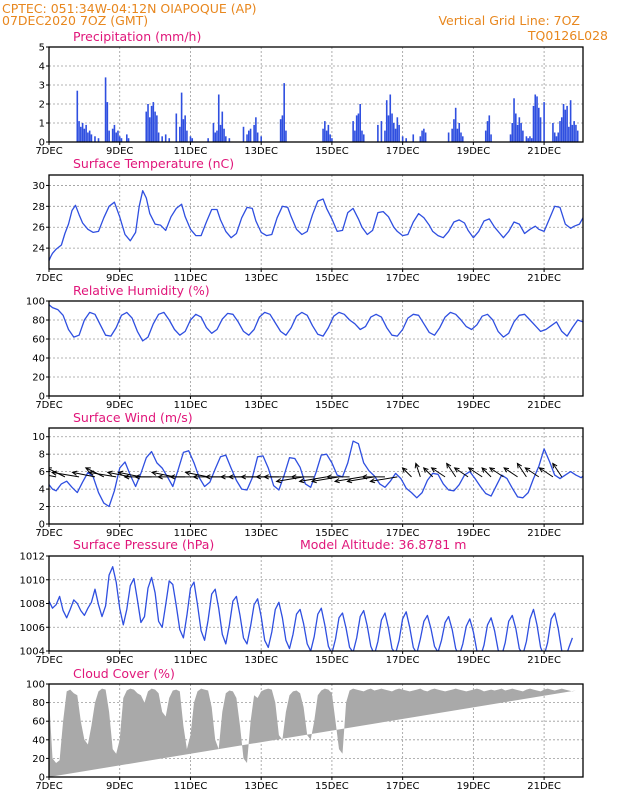 The image size is (618, 800). I want to click on pressure-date-label: 15DEC, so click(332, 660).